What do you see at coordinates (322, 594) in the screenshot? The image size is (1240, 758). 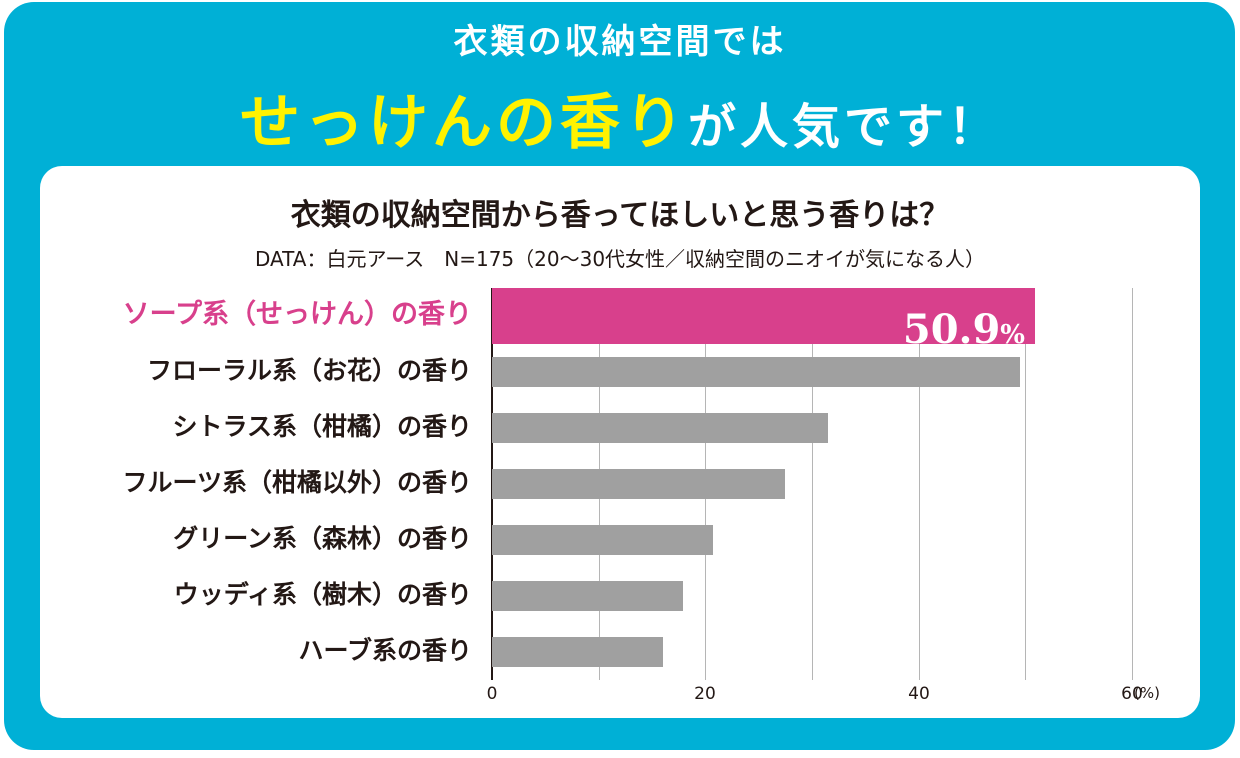 I see `category-label: ウッディ系（樹木）の香り` at bounding box center [322, 594].